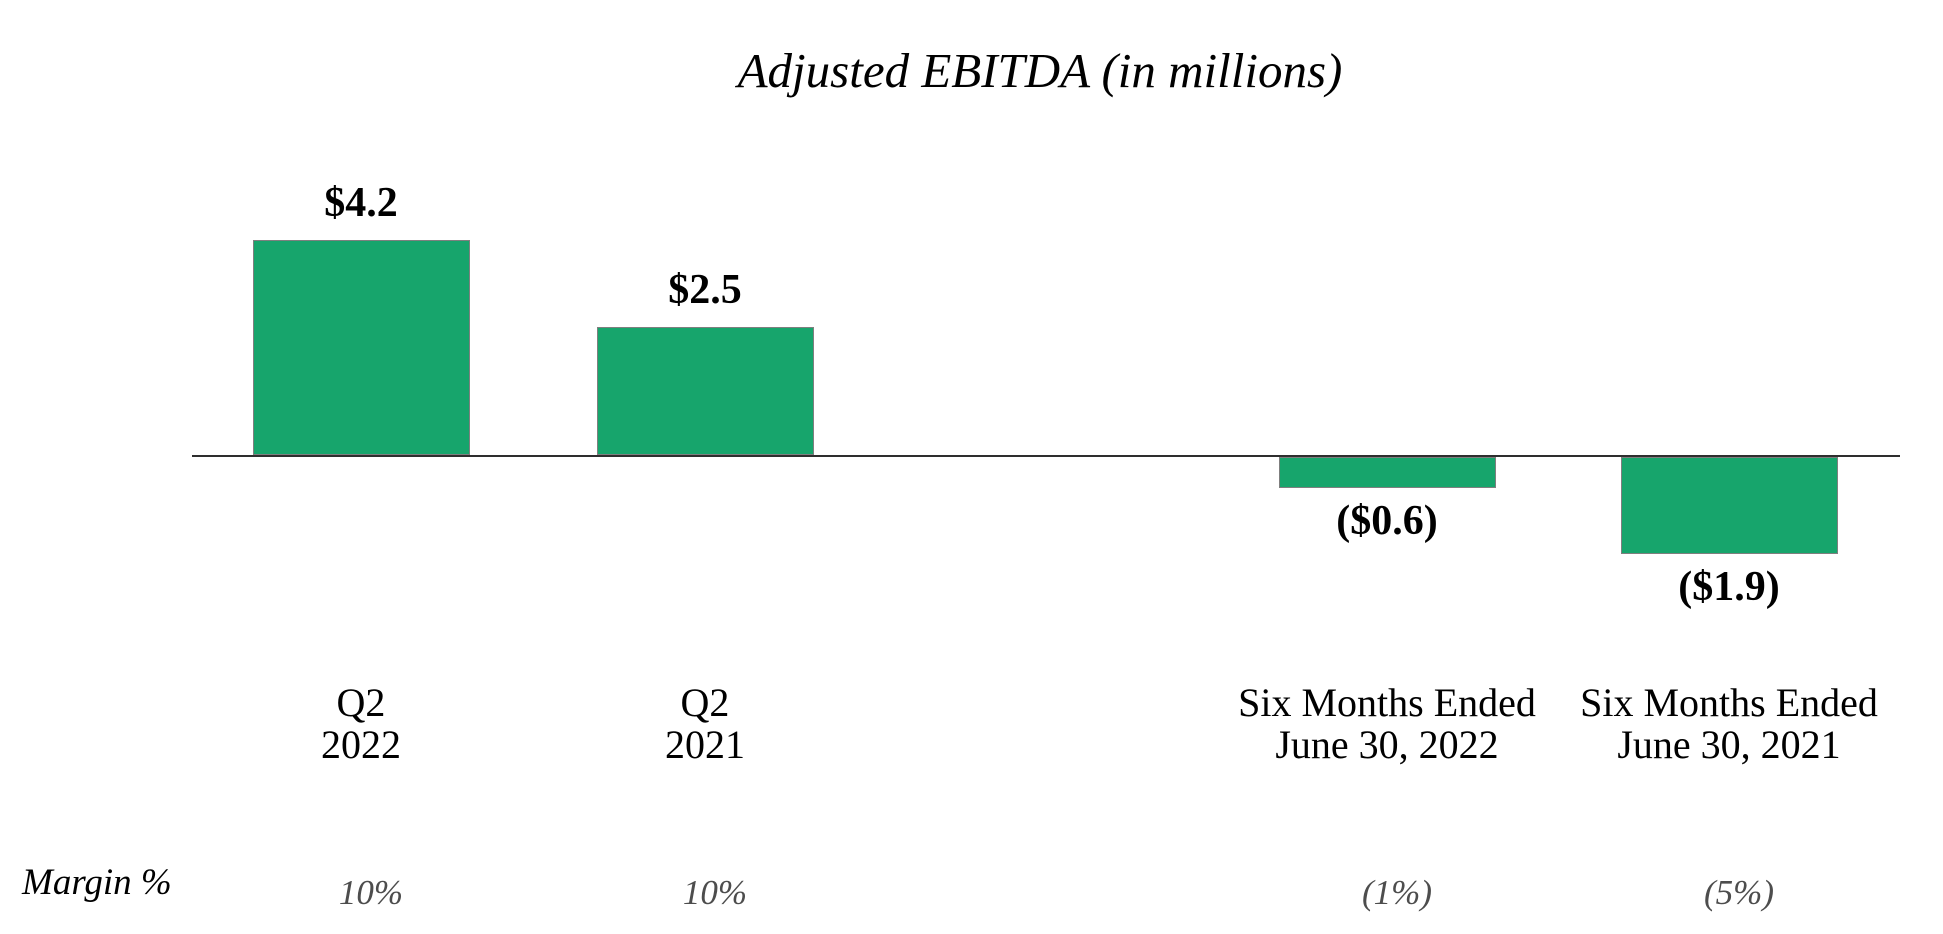 This screenshot has height=934, width=1943. I want to click on x-axis-label-q2-2022: Q2 2022, so click(361, 724).